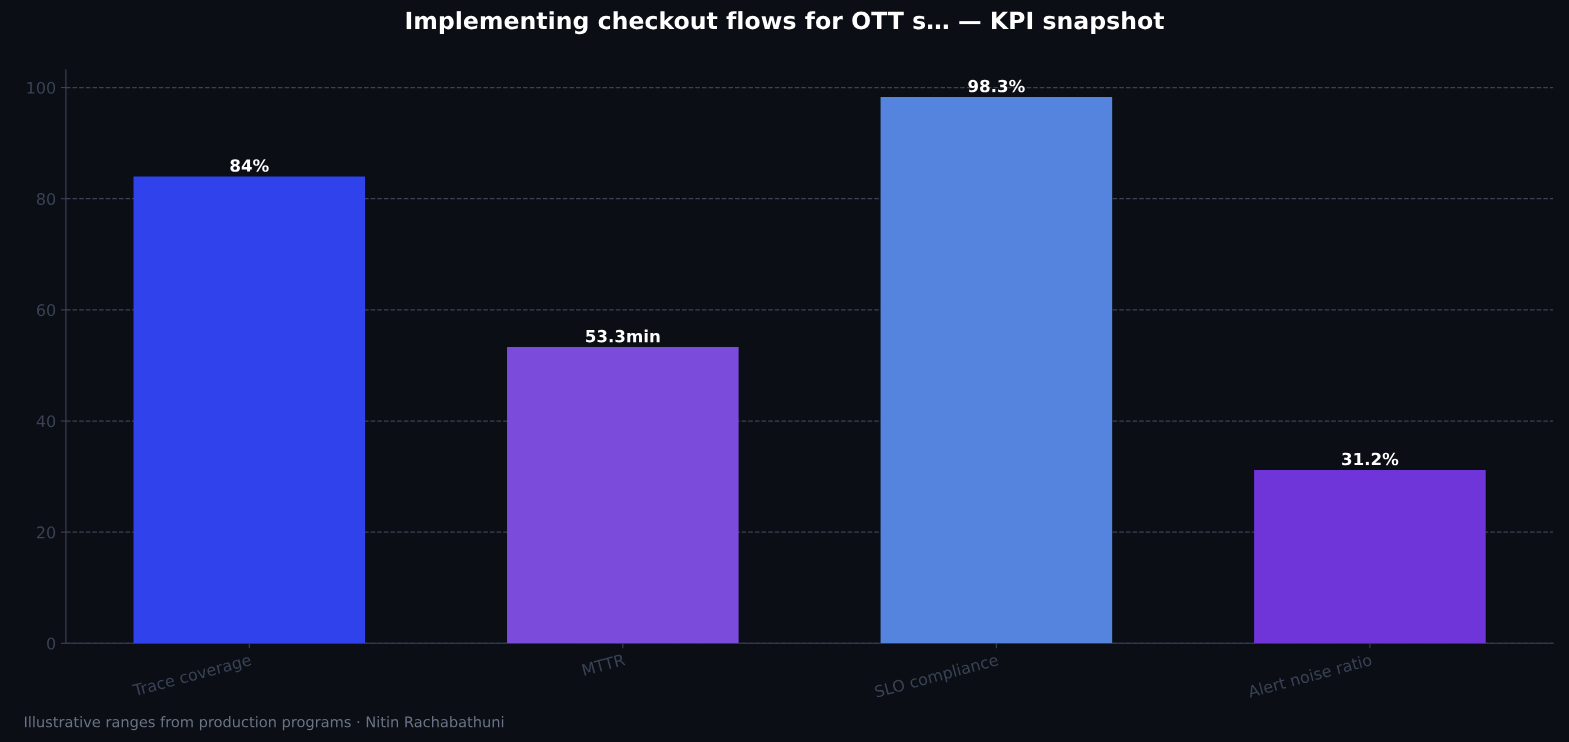 The width and height of the screenshot is (1569, 742). I want to click on data-label: 53.3min, so click(623, 336).